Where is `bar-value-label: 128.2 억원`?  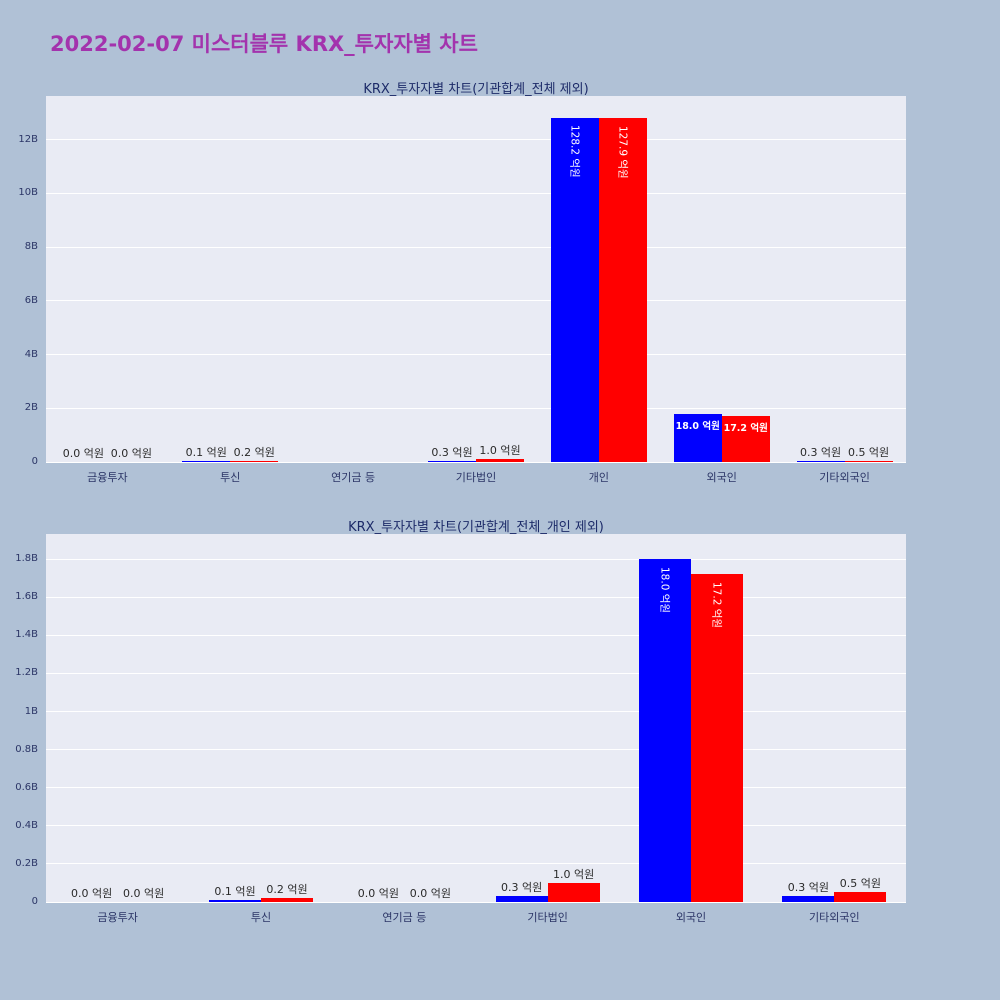 bar-value-label: 128.2 억원 is located at coordinates (575, 185).